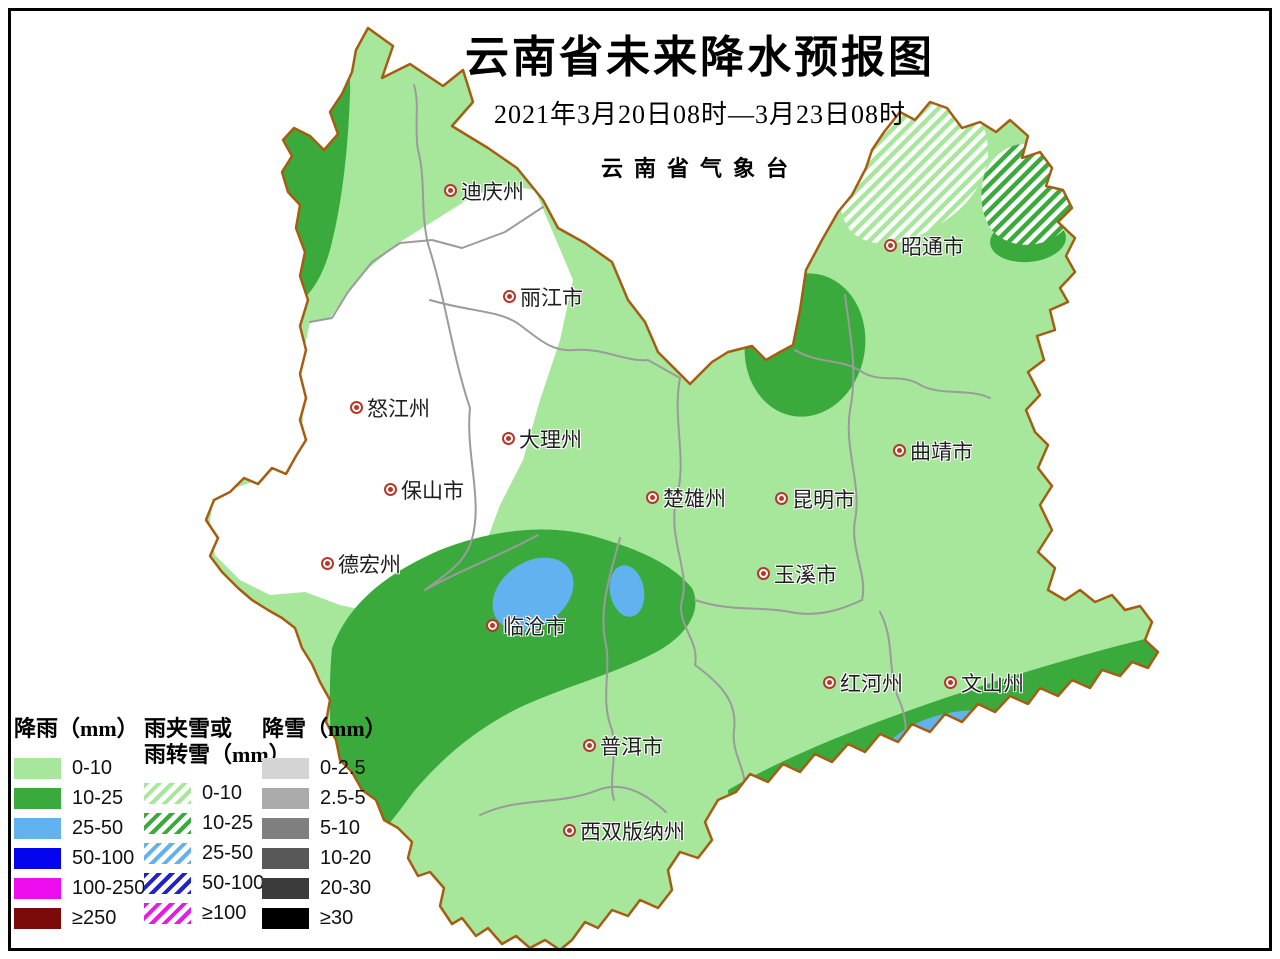 Image resolution: width=1280 pixels, height=959 pixels. What do you see at coordinates (805, 575) in the screenshot?
I see `city-label-玉溪市: 玉溪市` at bounding box center [805, 575].